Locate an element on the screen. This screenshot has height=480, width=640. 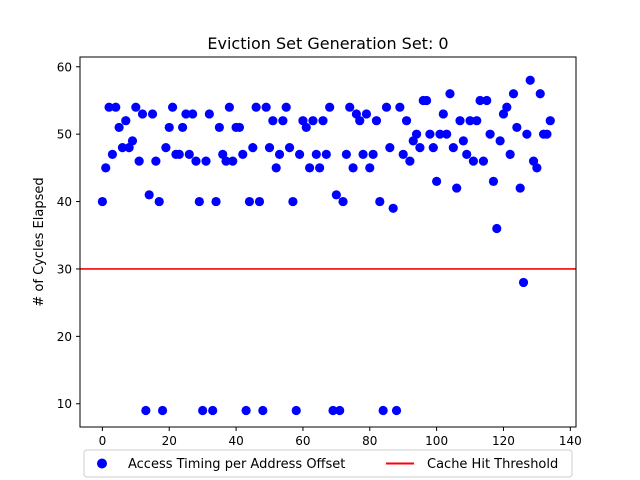
legend-marker-points is located at coordinates (102, 463).